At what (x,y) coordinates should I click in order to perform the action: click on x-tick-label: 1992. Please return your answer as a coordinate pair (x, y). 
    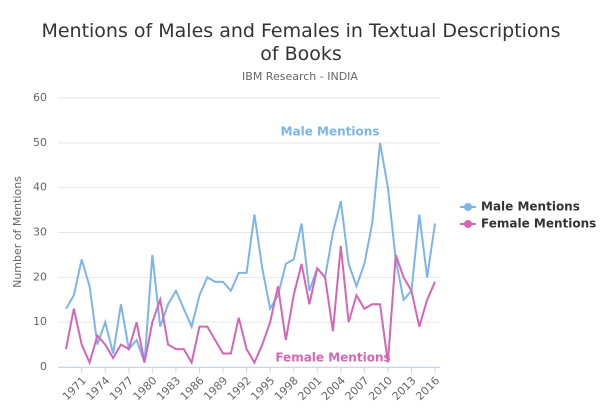
    Looking at the image, I should click on (239, 388).